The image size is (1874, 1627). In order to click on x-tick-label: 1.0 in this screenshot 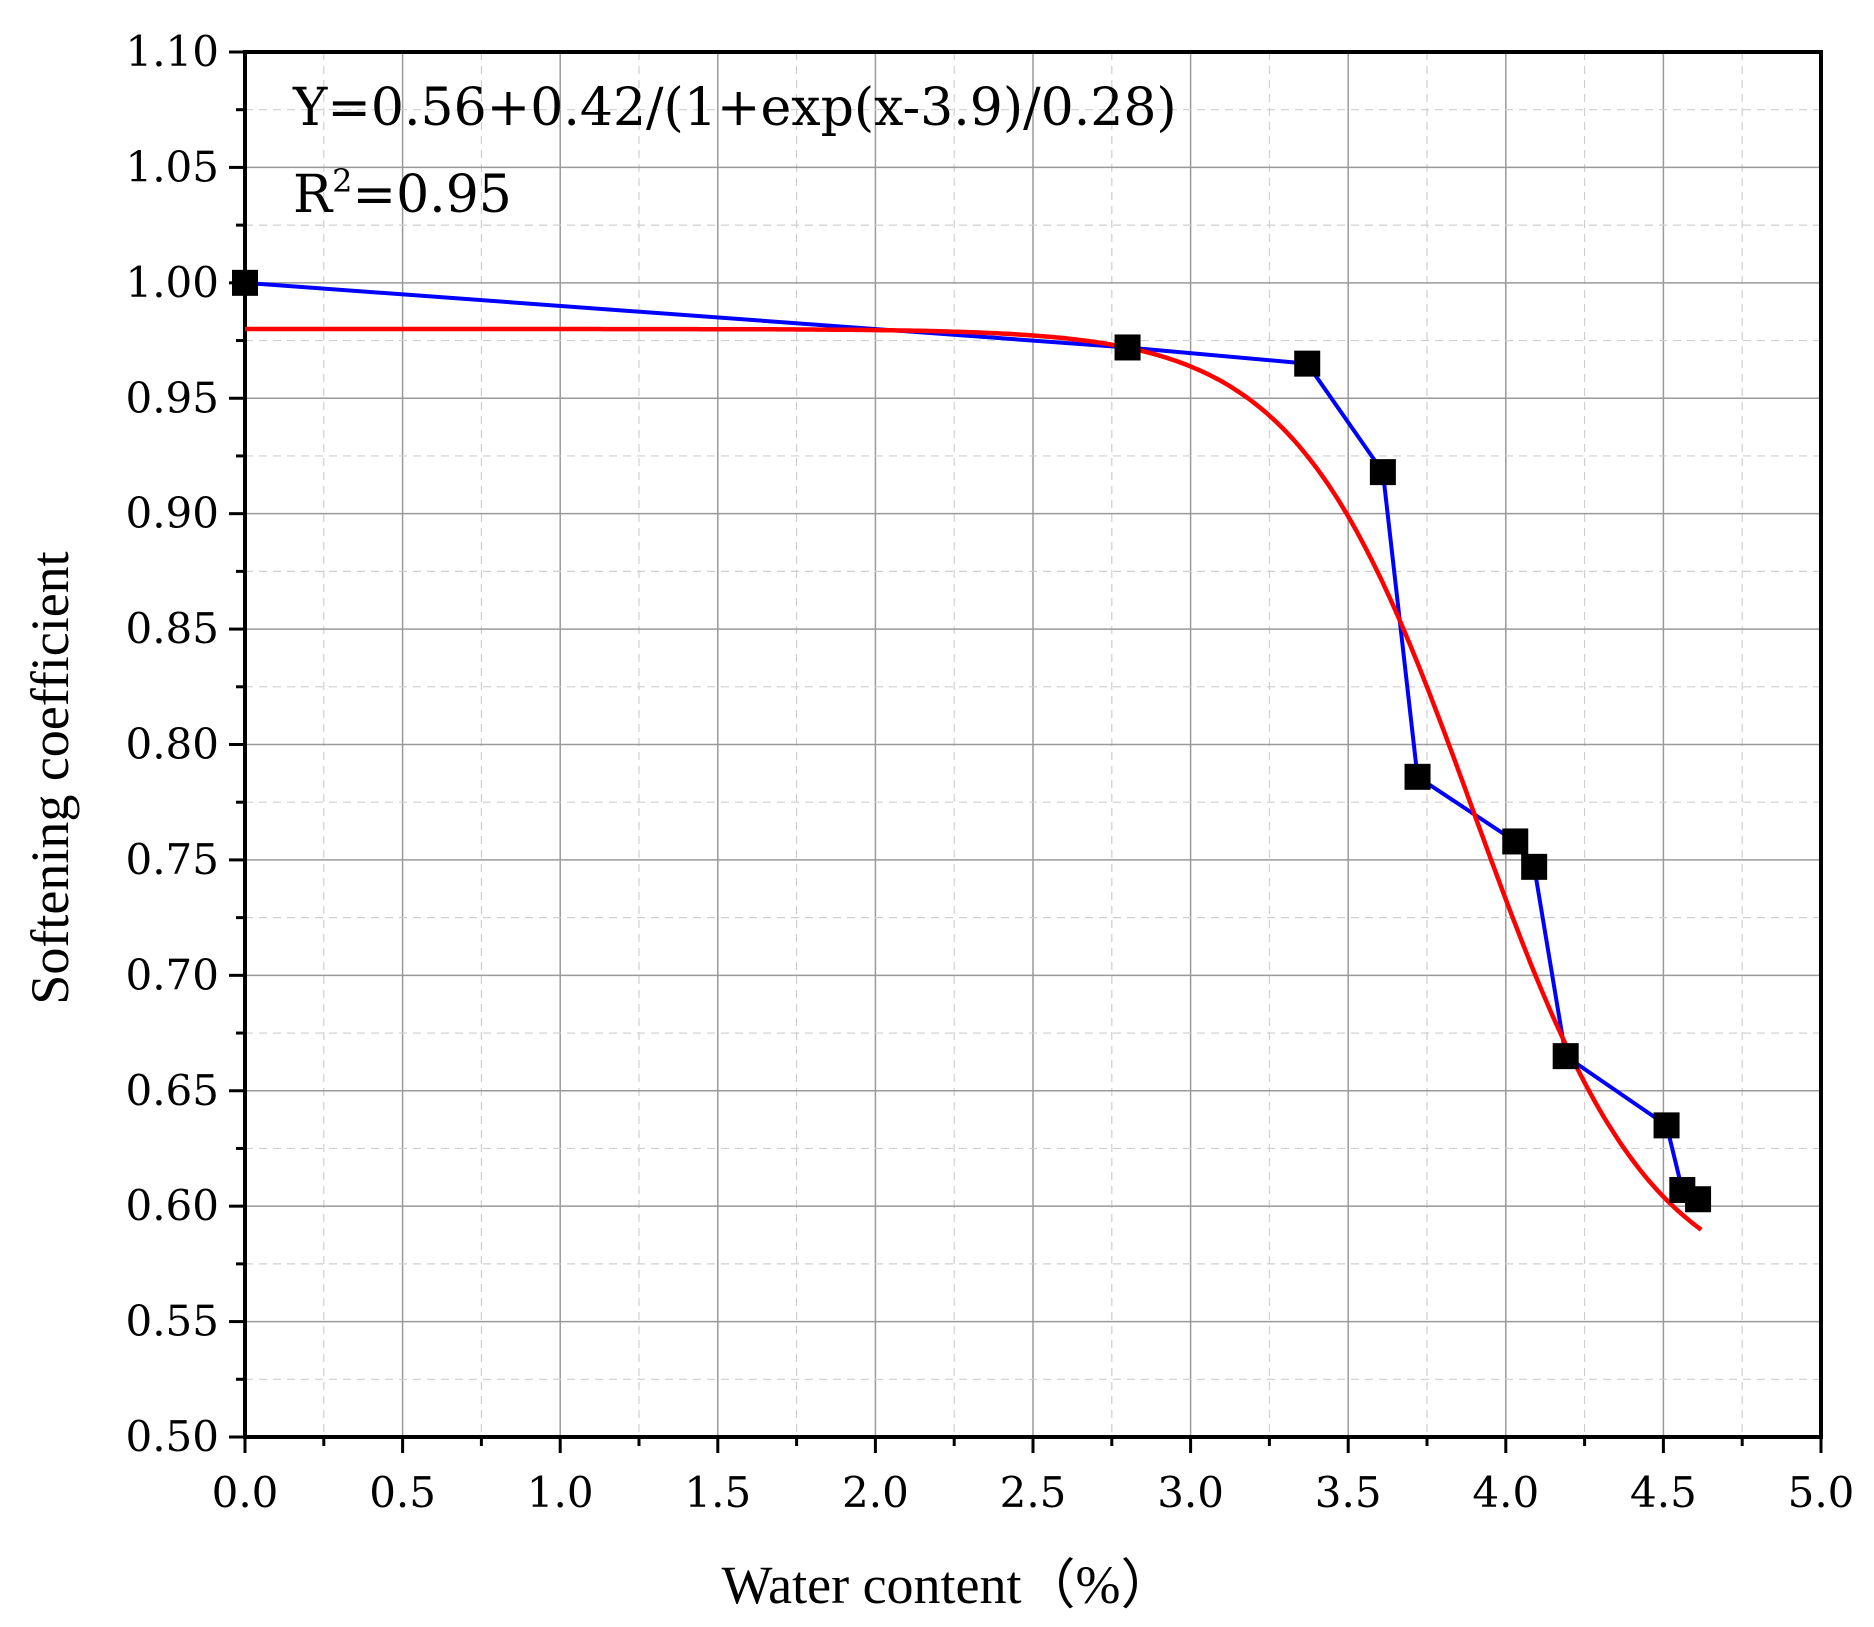, I will do `click(560, 1492)`.